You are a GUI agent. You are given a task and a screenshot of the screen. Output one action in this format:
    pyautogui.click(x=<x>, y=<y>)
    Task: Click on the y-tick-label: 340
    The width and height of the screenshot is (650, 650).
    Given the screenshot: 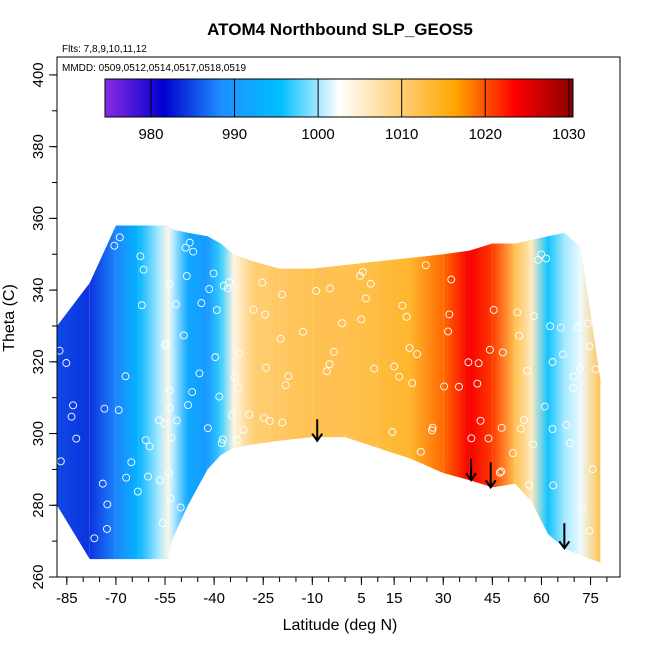 What is the action you would take?
    pyautogui.click(x=38, y=290)
    